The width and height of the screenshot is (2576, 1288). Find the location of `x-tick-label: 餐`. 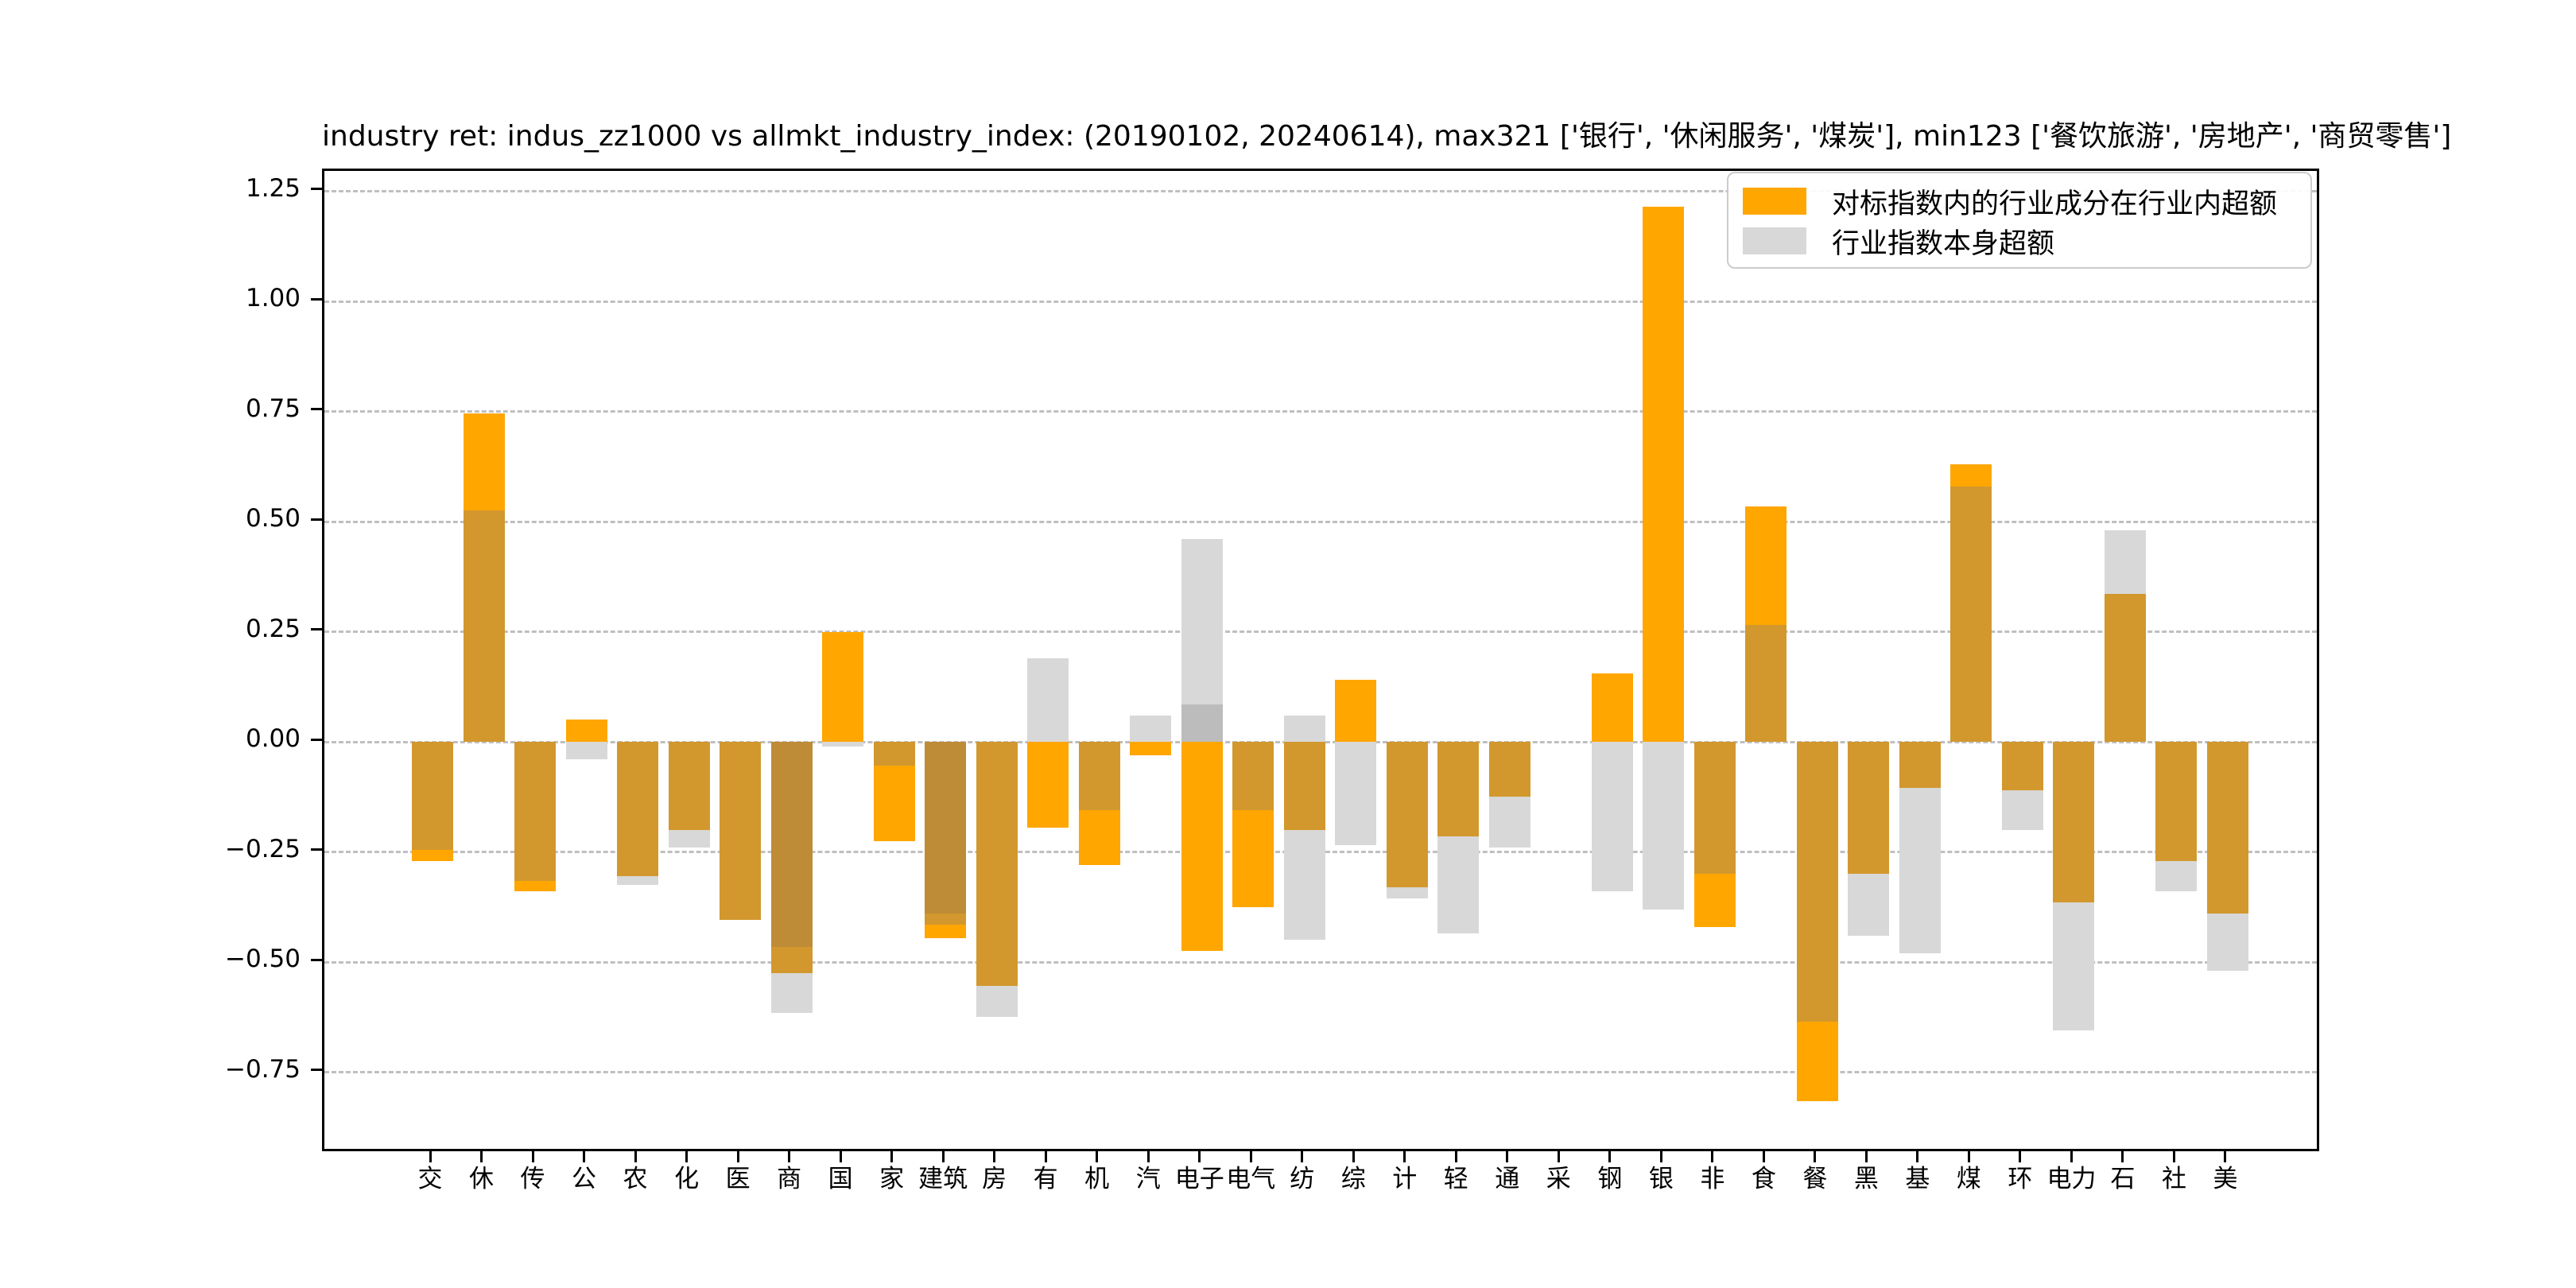

x-tick-label: 餐 is located at coordinates (1815, 1179).